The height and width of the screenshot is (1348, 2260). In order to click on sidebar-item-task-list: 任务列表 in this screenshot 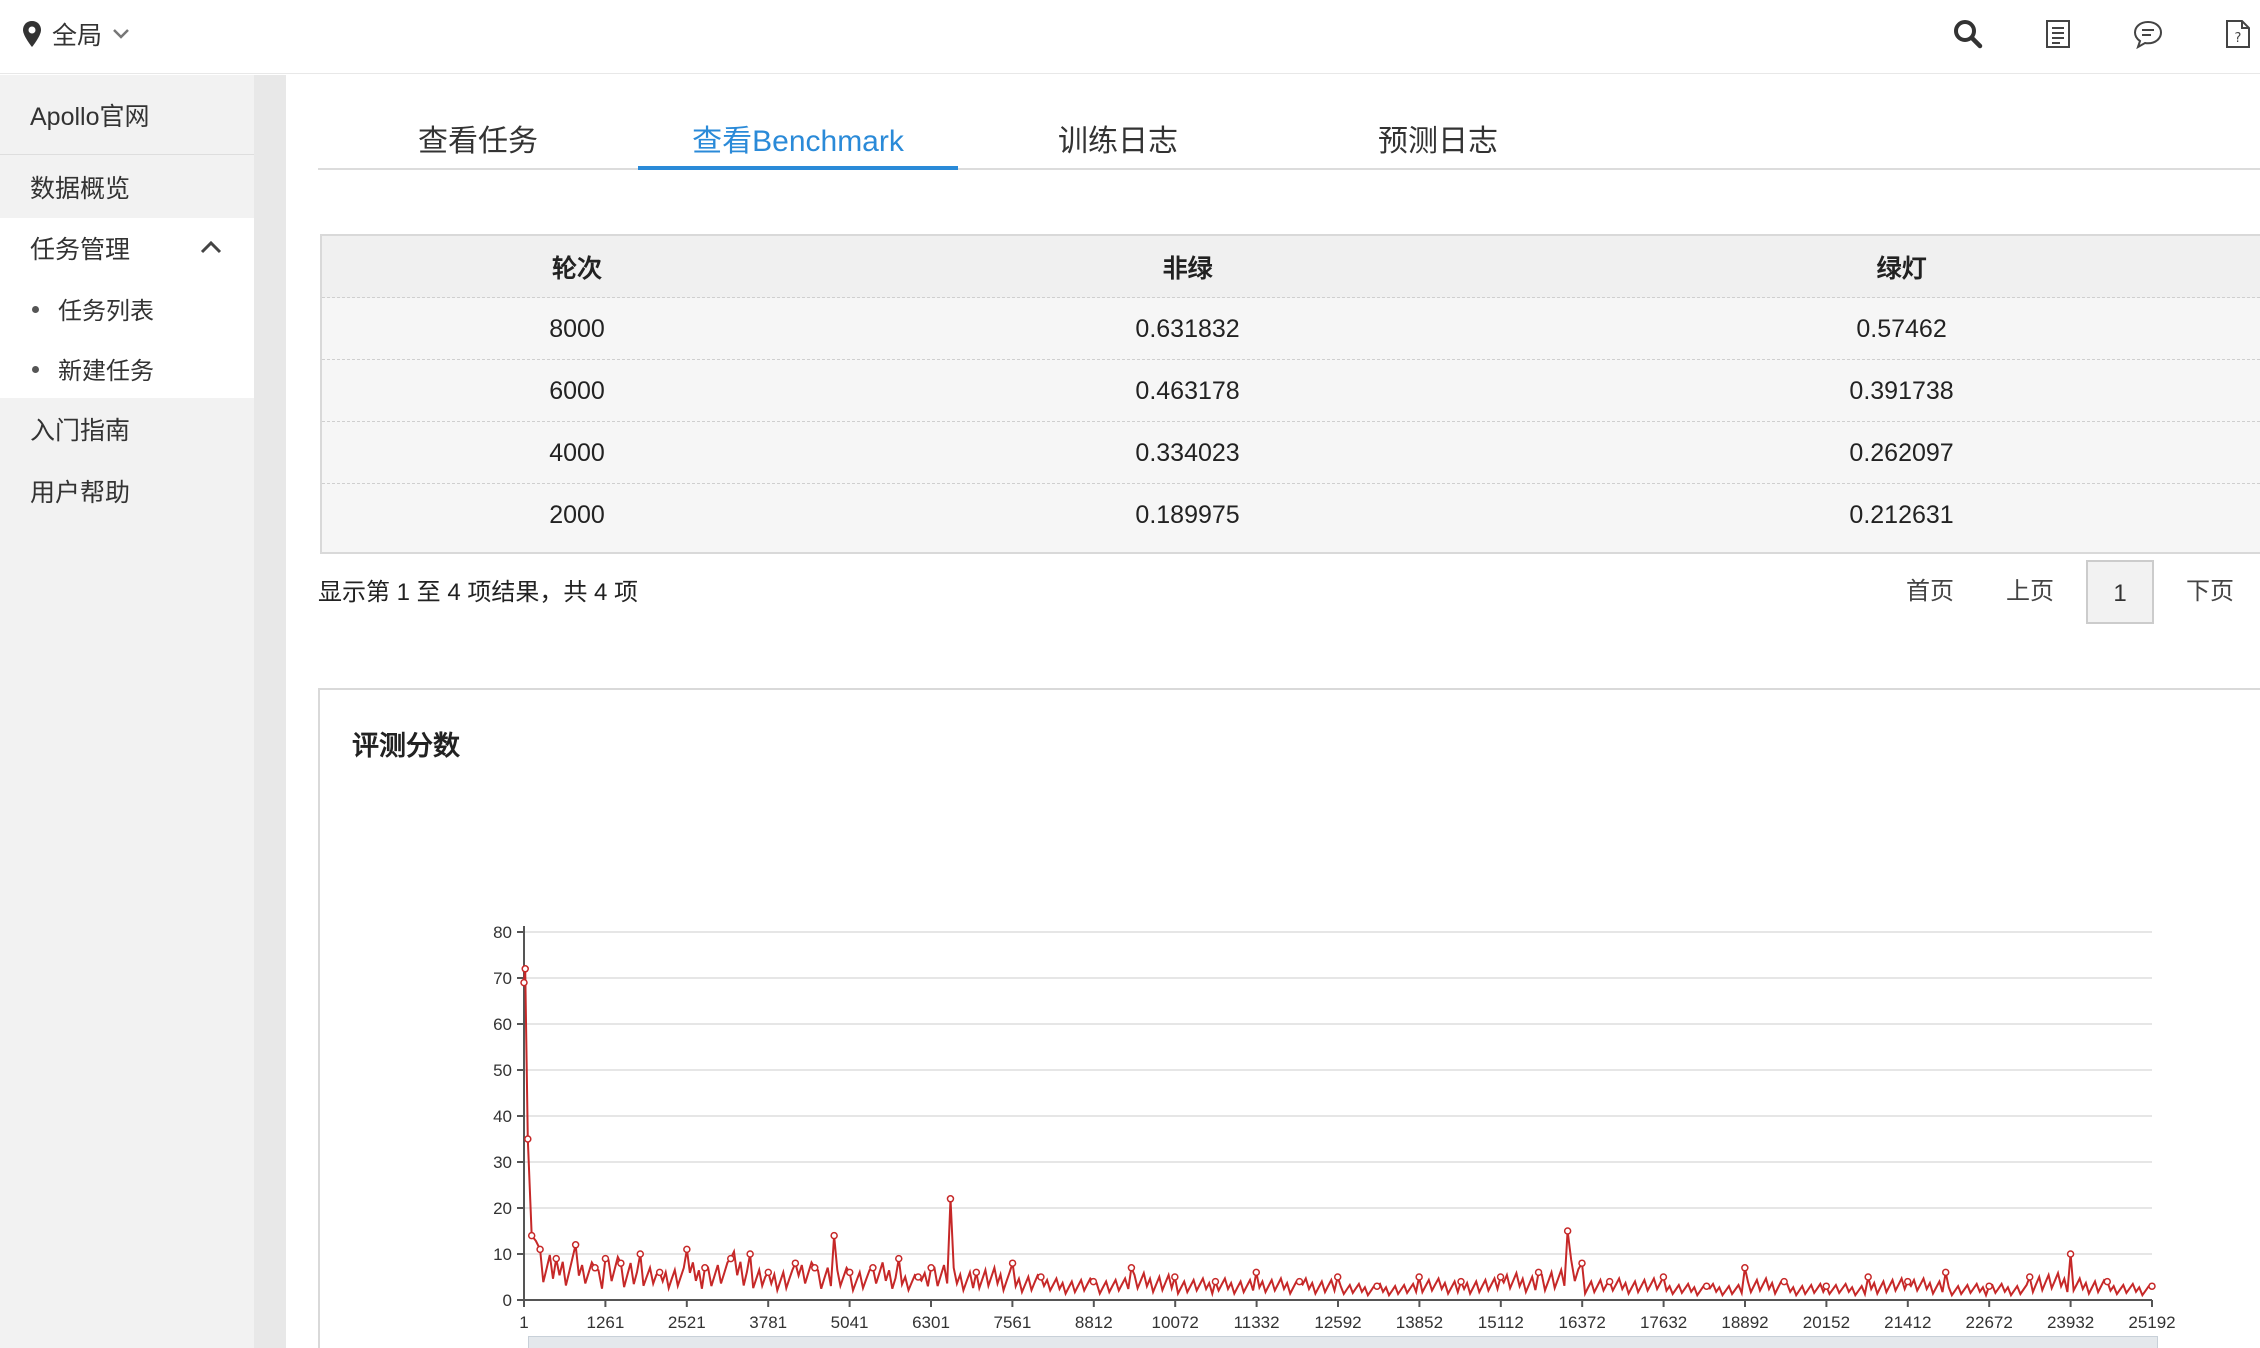, I will do `click(127, 308)`.